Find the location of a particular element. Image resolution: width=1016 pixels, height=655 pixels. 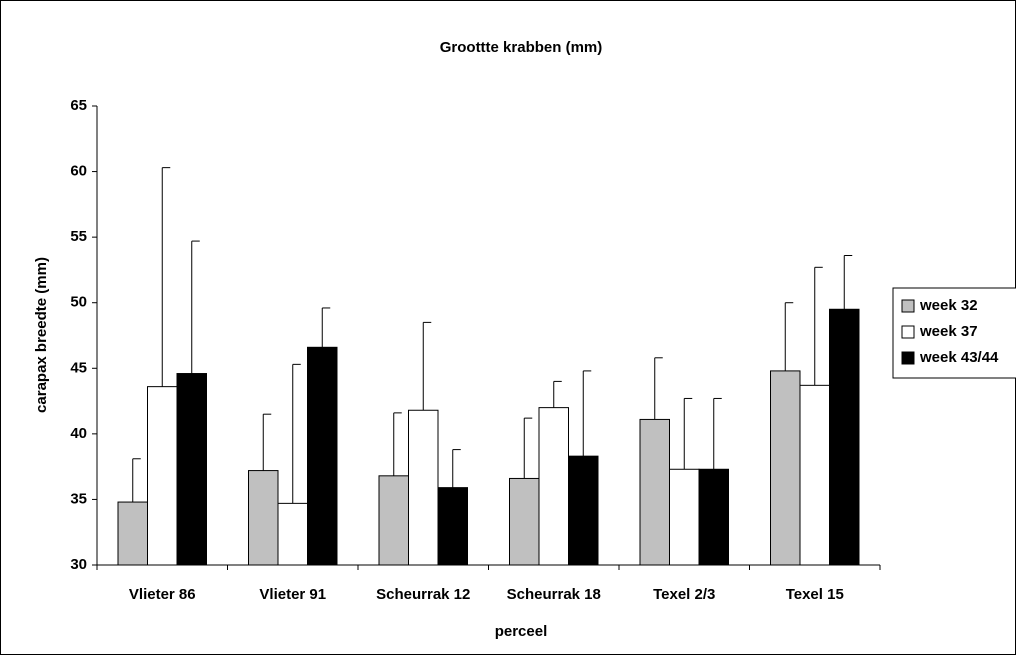

y-tick-label: 40 is located at coordinates (78, 433).